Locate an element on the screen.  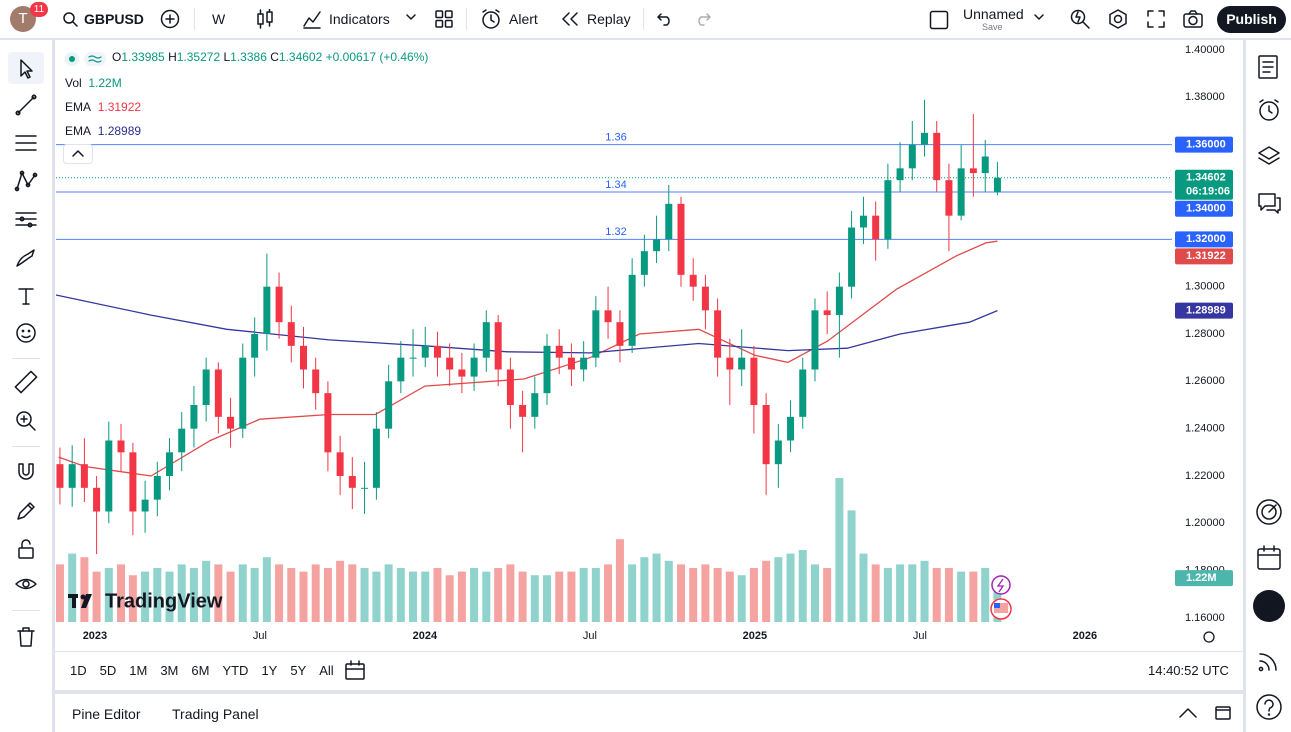
compare-icon is located at coordinates (170, 19).